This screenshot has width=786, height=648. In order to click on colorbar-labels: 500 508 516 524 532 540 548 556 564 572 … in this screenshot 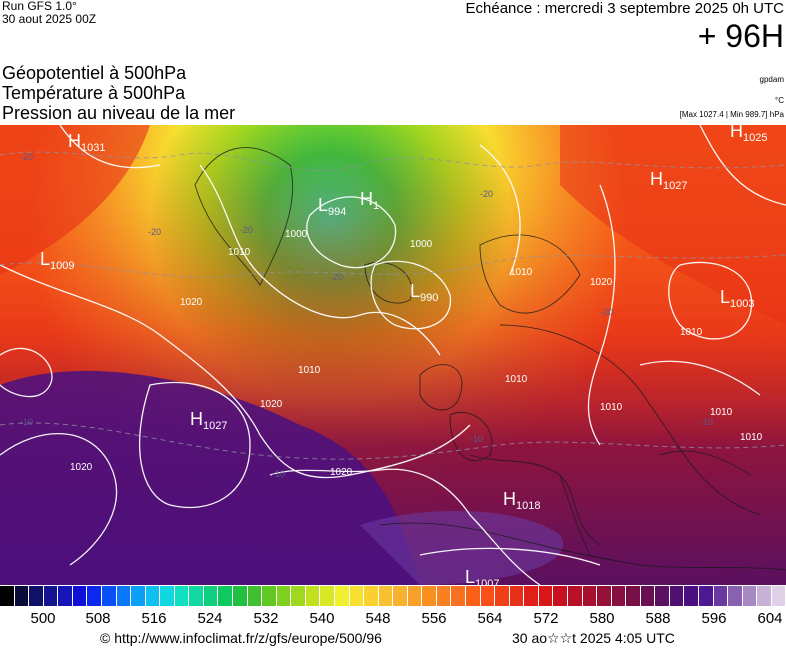, I will do `click(393, 619)`.